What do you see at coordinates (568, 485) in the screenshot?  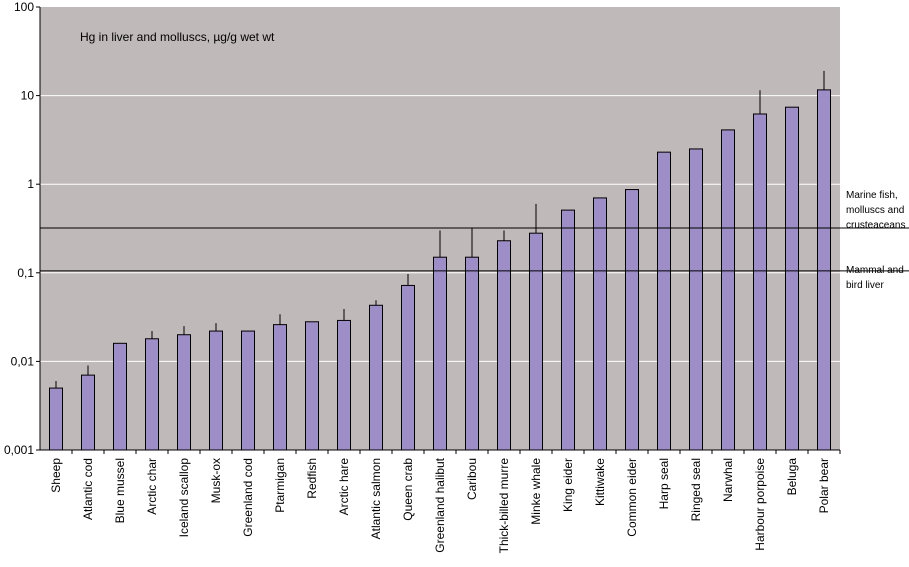 I see `x-tick-label: King eider` at bounding box center [568, 485].